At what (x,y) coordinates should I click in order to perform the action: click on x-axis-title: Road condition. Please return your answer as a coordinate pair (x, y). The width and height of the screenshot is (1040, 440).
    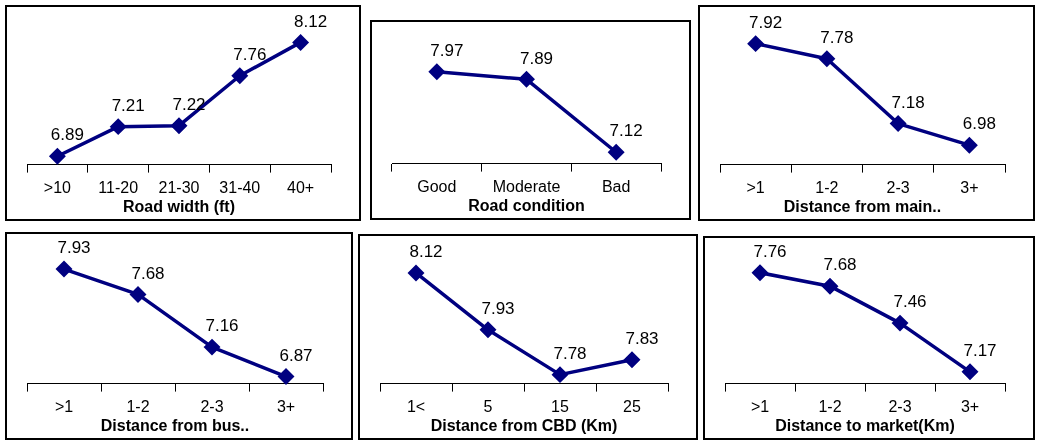
    Looking at the image, I should click on (526, 205).